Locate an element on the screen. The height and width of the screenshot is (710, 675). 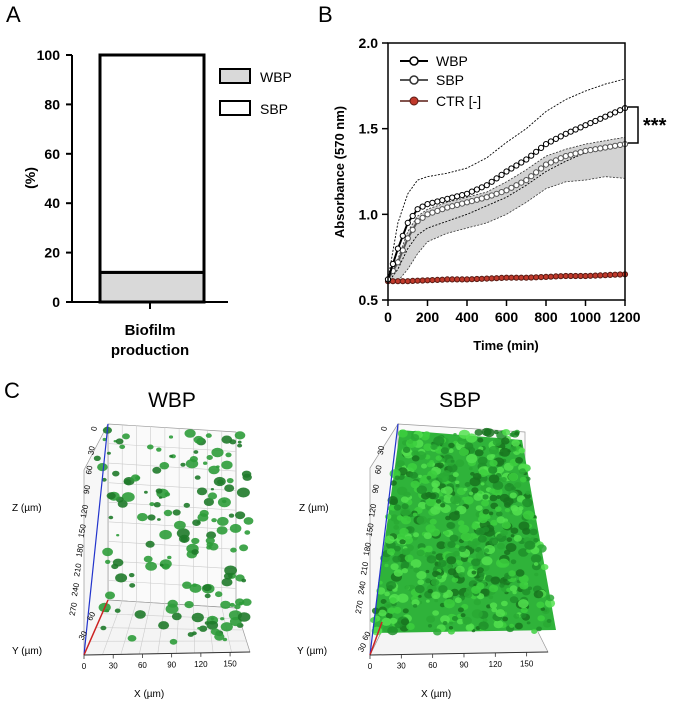
legend-marker-wbp is located at coordinates (414, 61).